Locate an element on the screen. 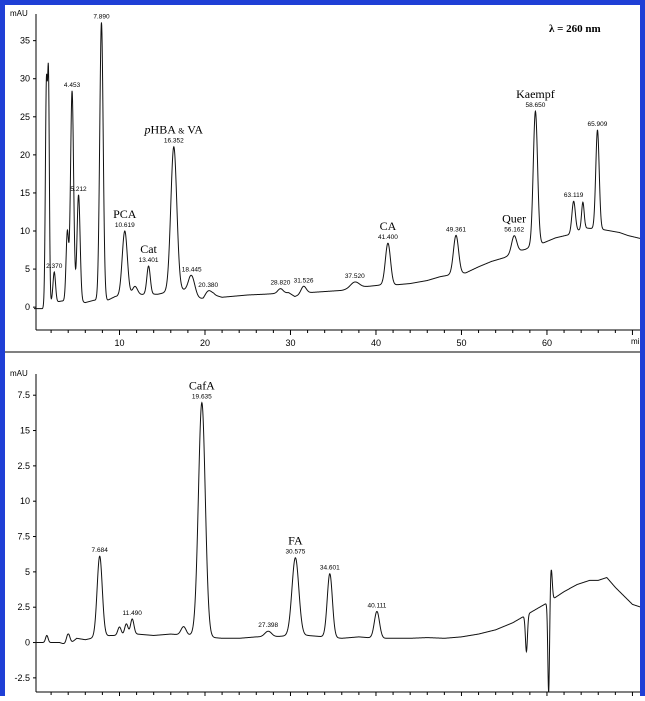  wavelength-annotation: λ = 260 nm is located at coordinates (575, 29).